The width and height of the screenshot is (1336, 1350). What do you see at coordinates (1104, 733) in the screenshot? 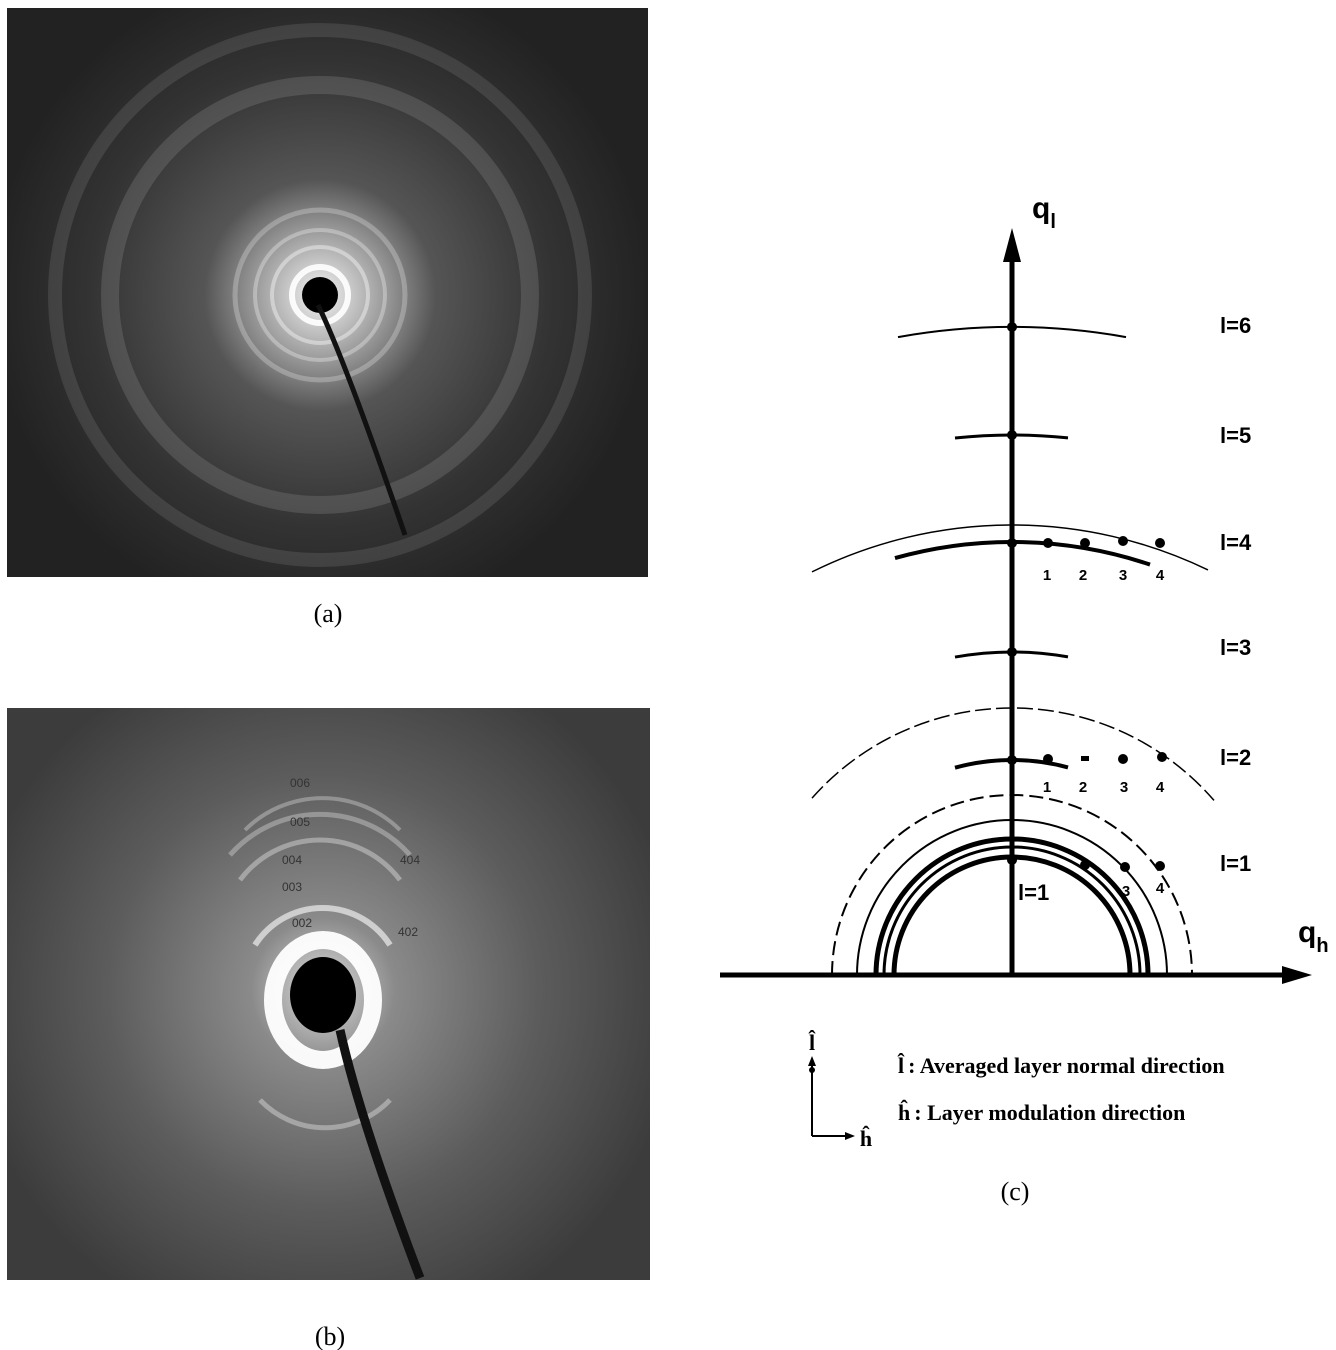
I see `index-labels: 1 2 3 4 1 2 3 4 3 4` at bounding box center [1104, 733].